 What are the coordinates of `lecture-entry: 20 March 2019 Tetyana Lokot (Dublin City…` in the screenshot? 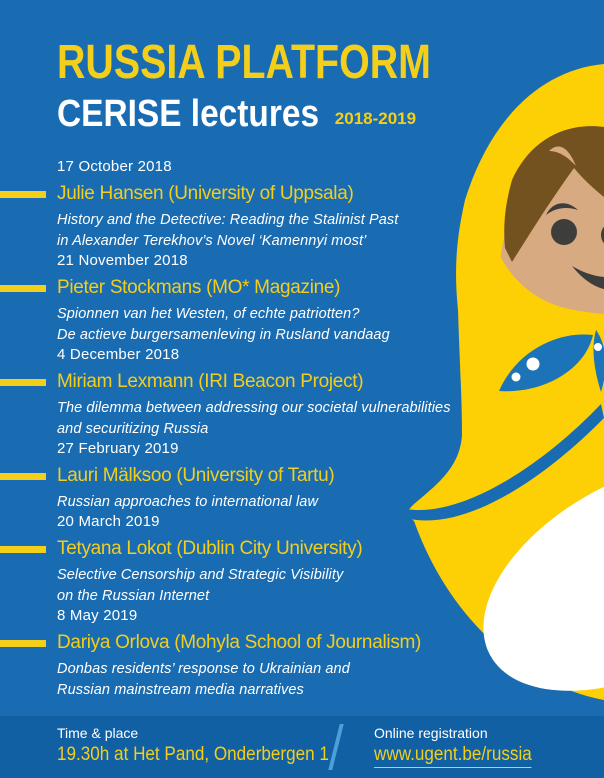 It's located at (302, 560).